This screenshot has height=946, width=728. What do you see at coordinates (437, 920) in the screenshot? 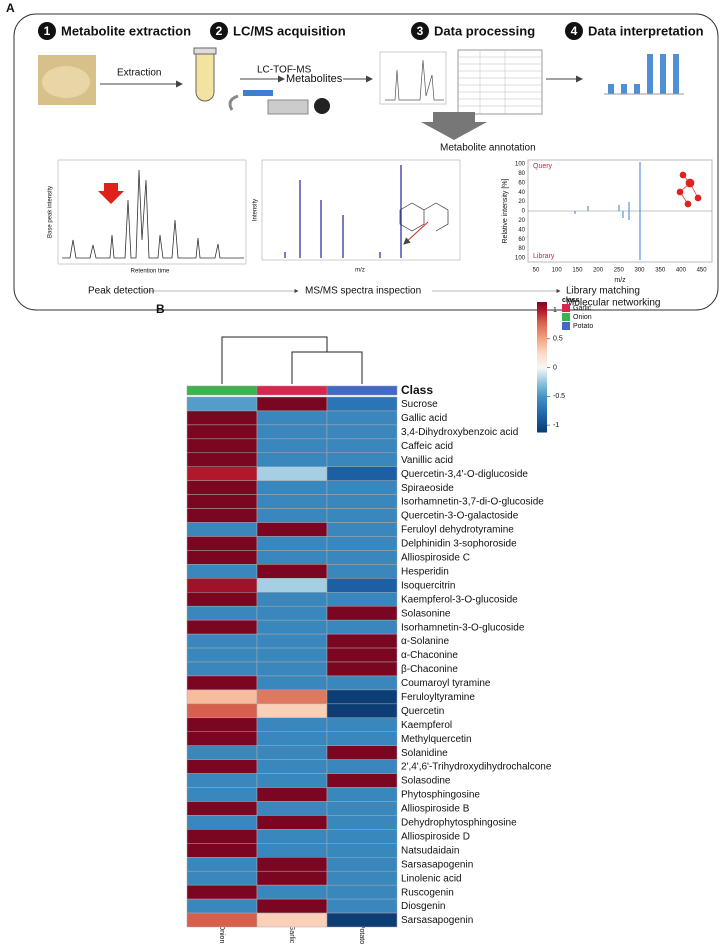
I see `row-label: Sarsasapogenin` at bounding box center [437, 920].